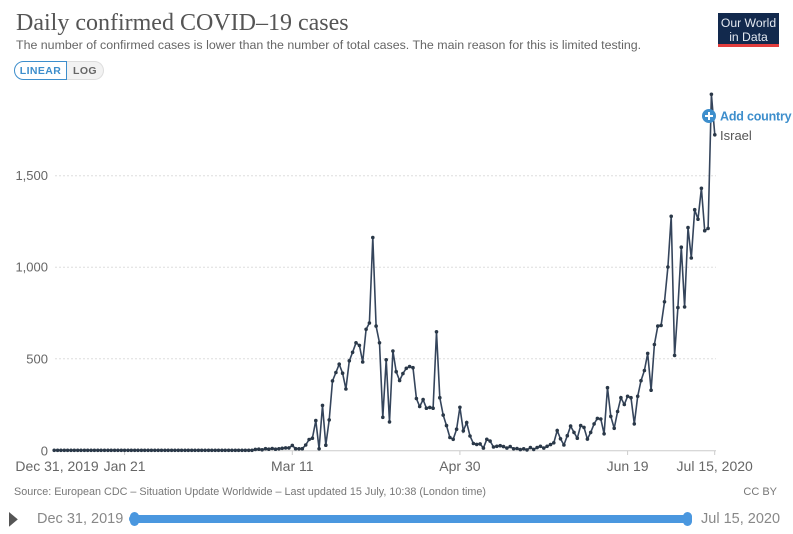  I want to click on svg-text: Mar 11, so click(292, 466).